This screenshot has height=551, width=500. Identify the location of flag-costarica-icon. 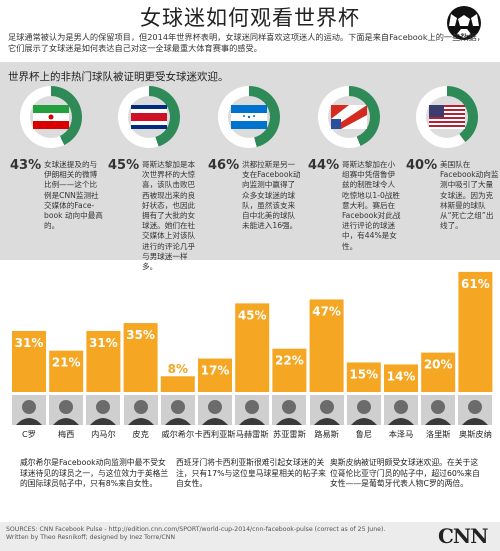
(149, 117).